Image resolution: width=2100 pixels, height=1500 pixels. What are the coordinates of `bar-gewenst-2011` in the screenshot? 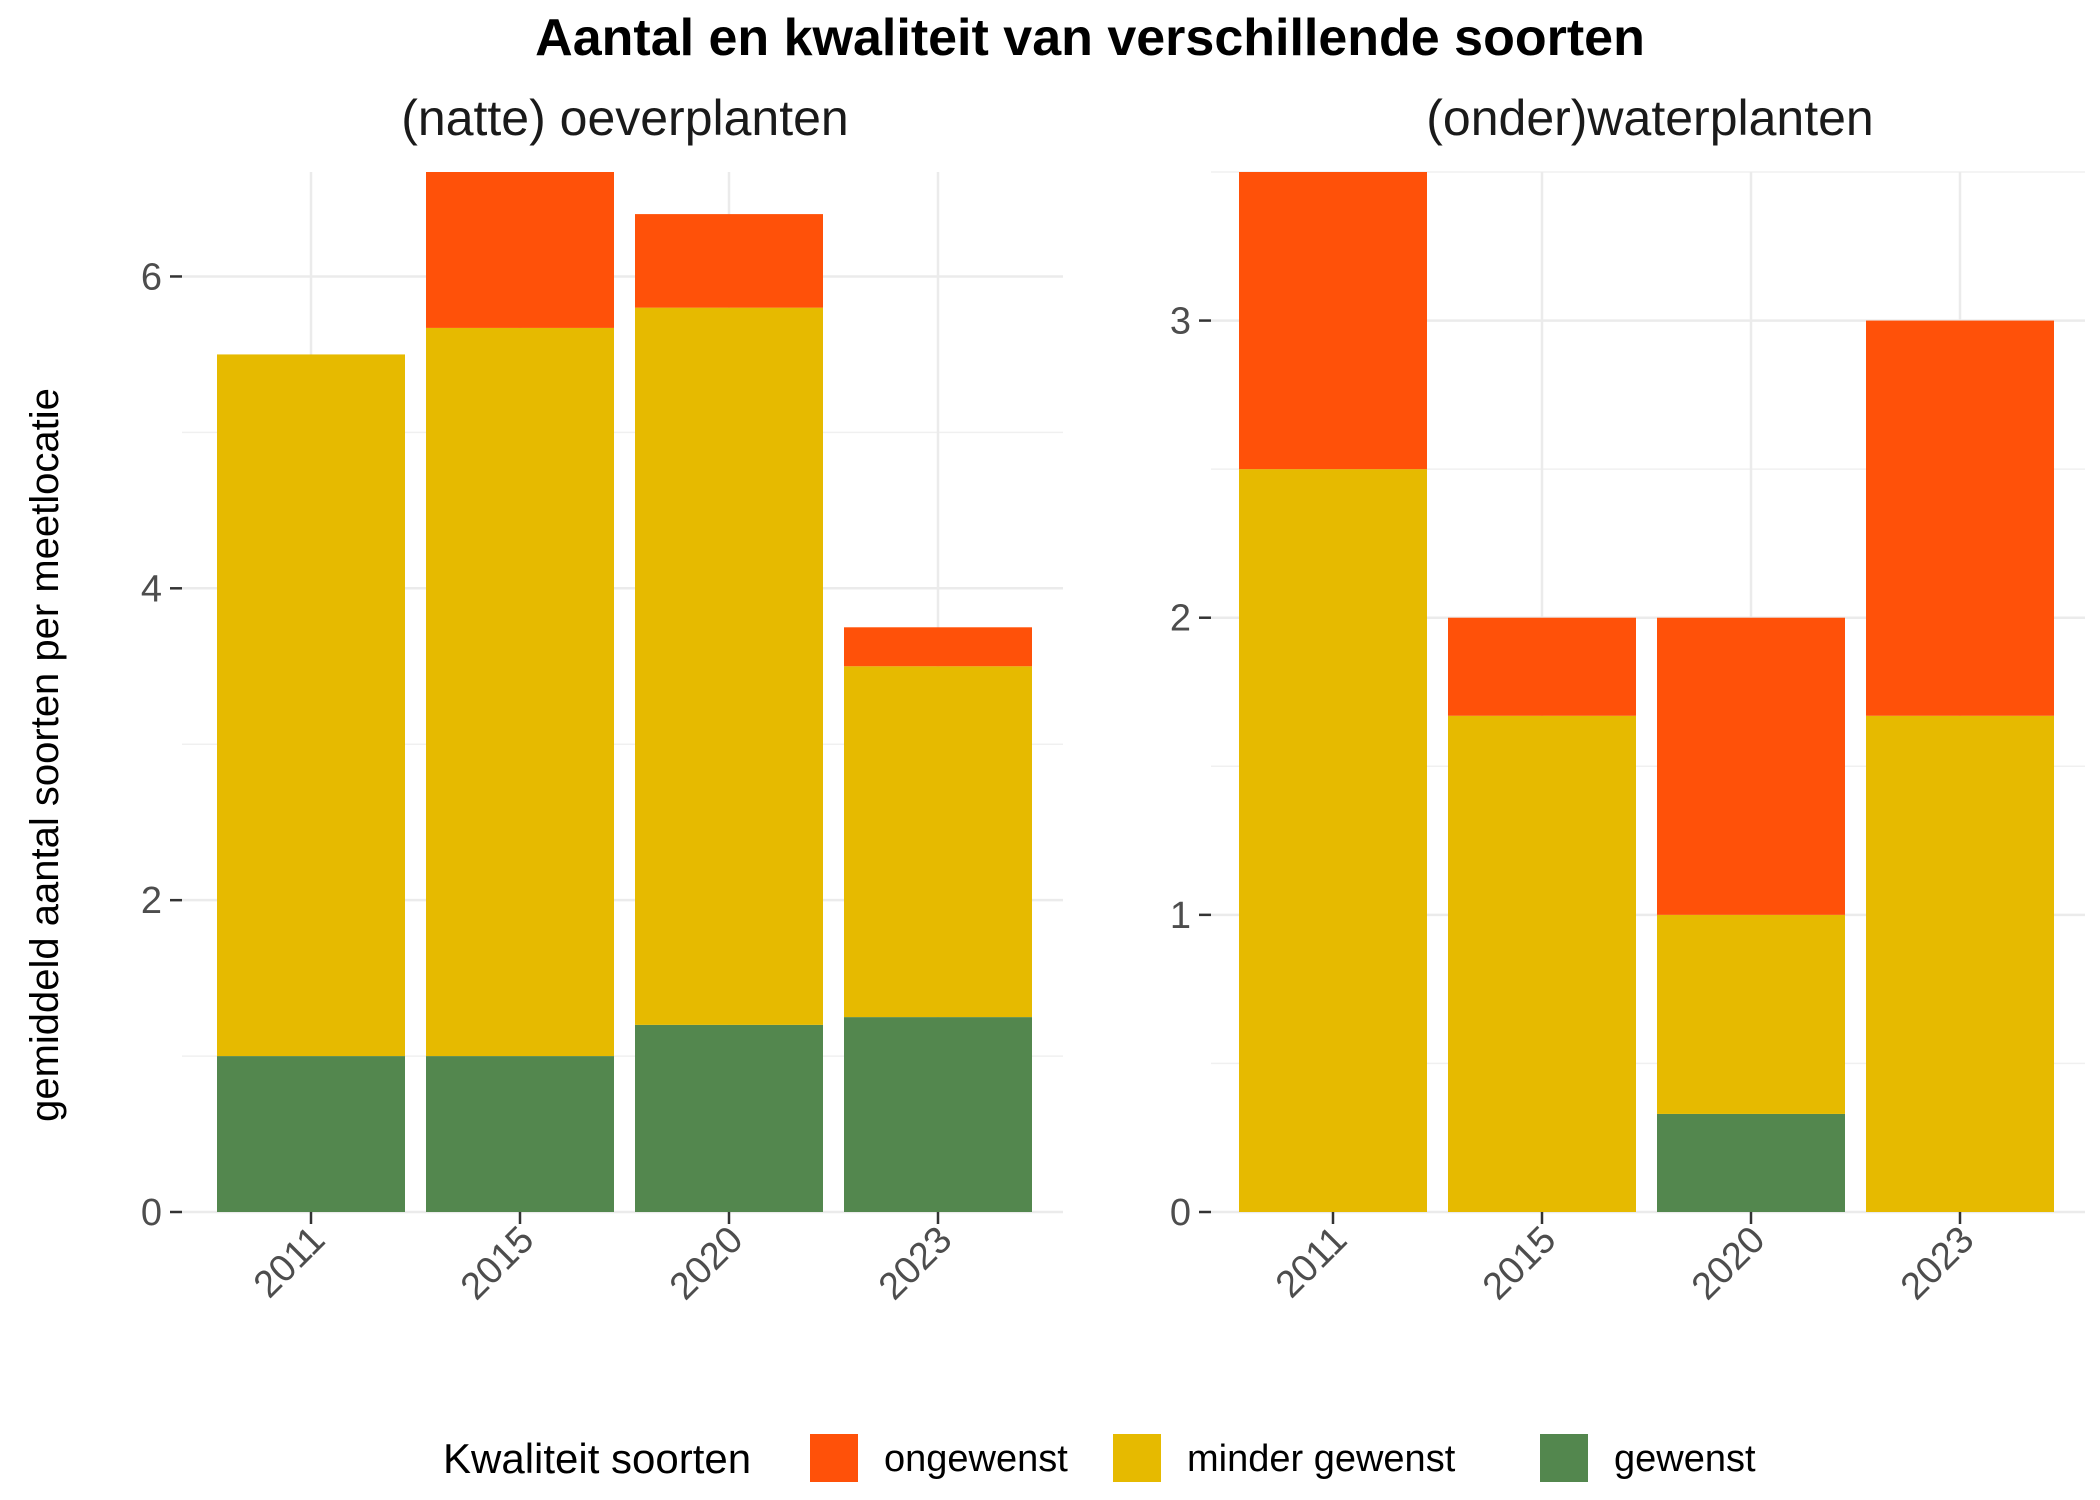 It's located at (311, 1134).